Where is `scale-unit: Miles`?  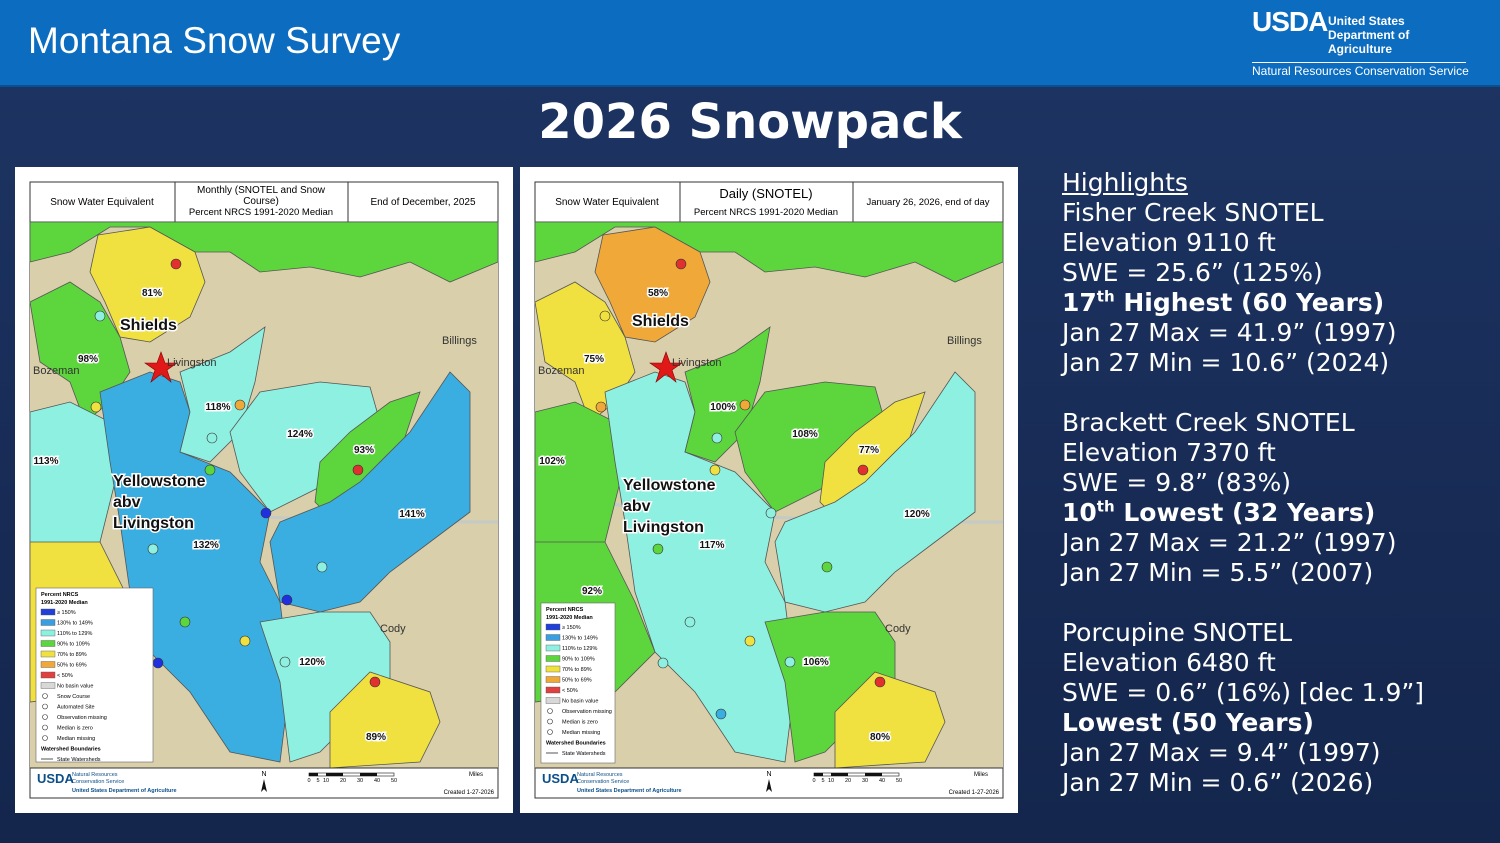 scale-unit: Miles is located at coordinates (981, 775).